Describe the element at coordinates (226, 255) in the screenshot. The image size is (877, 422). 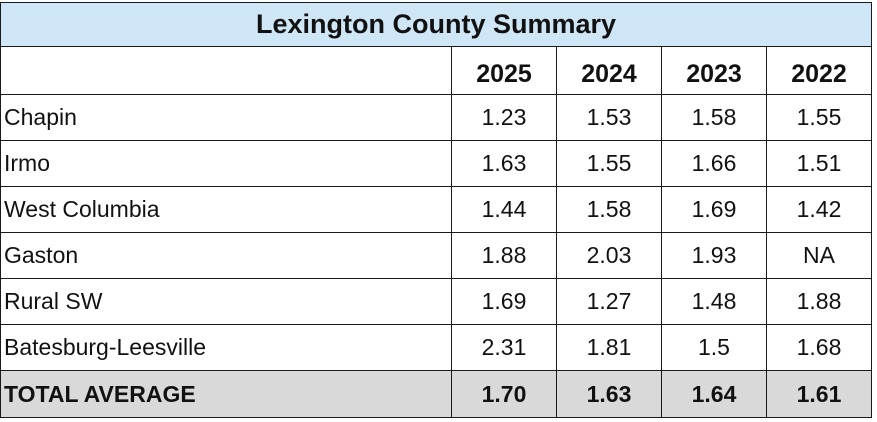
I see `row-name: Gaston` at that location.